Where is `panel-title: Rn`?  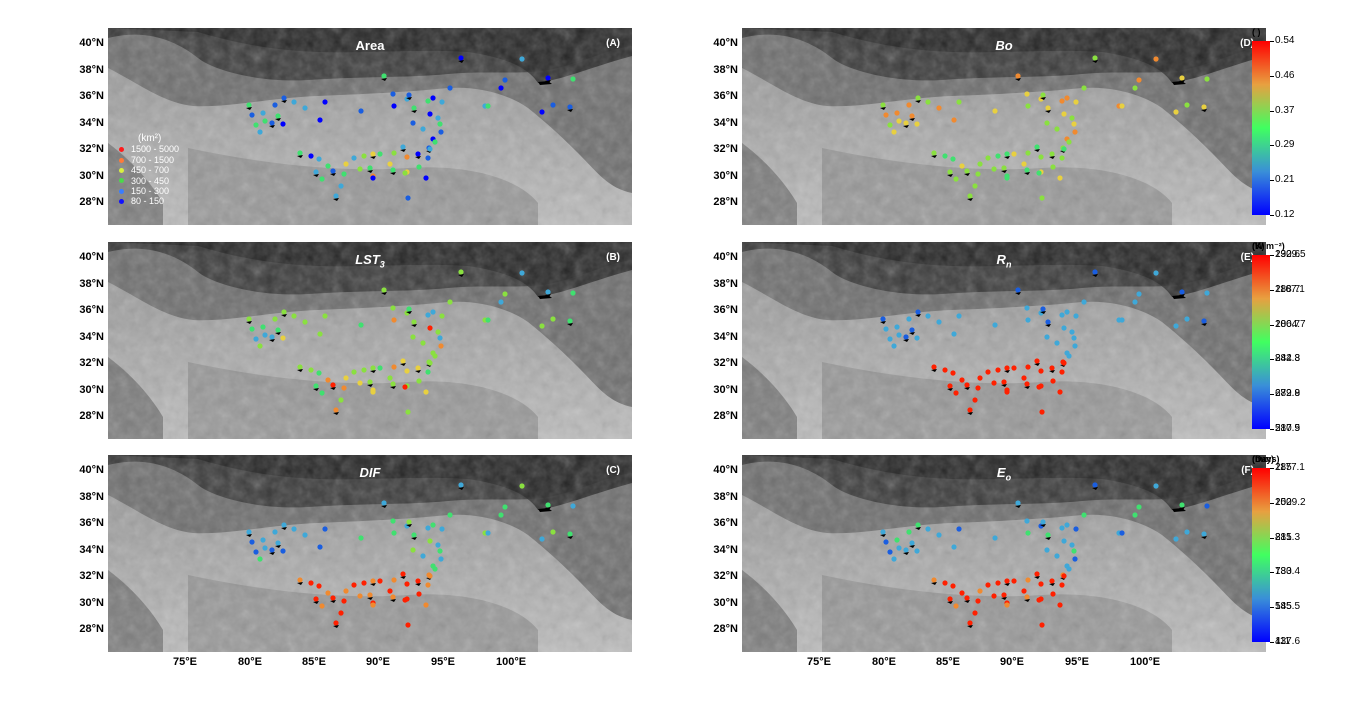 panel-title: Rn is located at coordinates (1004, 261).